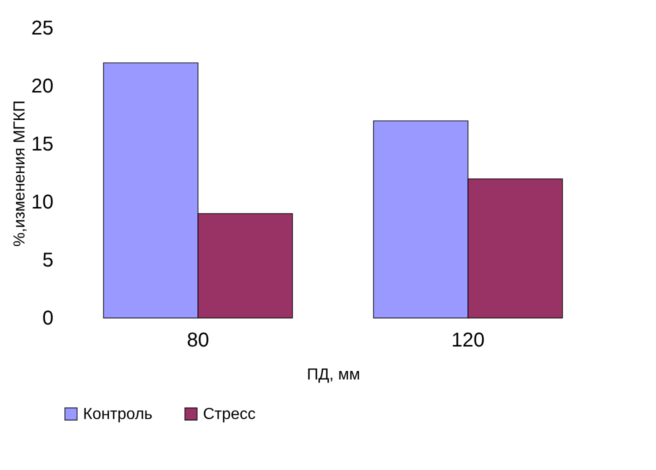  I want to click on legend-label: Стресс, so click(229, 414).